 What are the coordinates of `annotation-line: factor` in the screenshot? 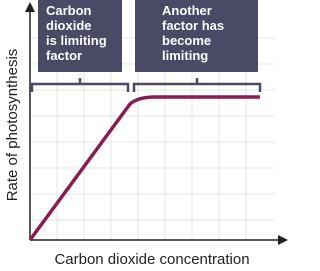 It's located at (64, 55).